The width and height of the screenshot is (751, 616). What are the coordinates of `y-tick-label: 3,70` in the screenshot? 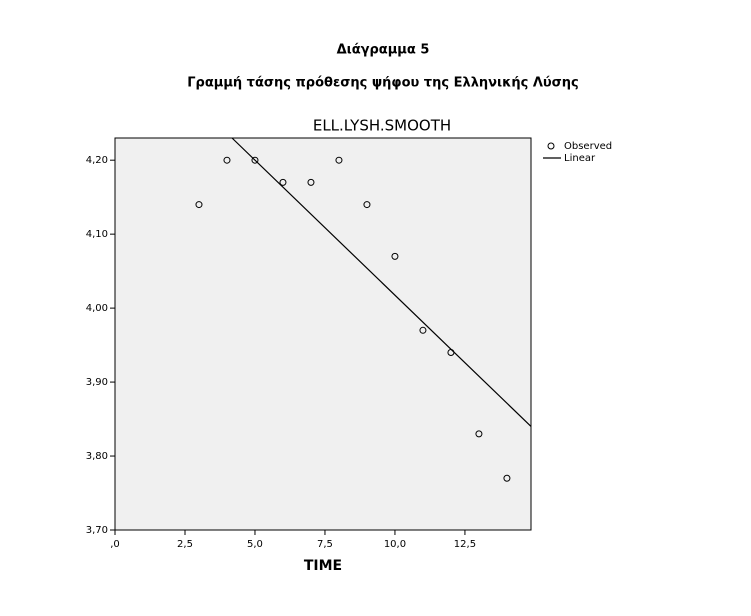 It's located at (97, 530).